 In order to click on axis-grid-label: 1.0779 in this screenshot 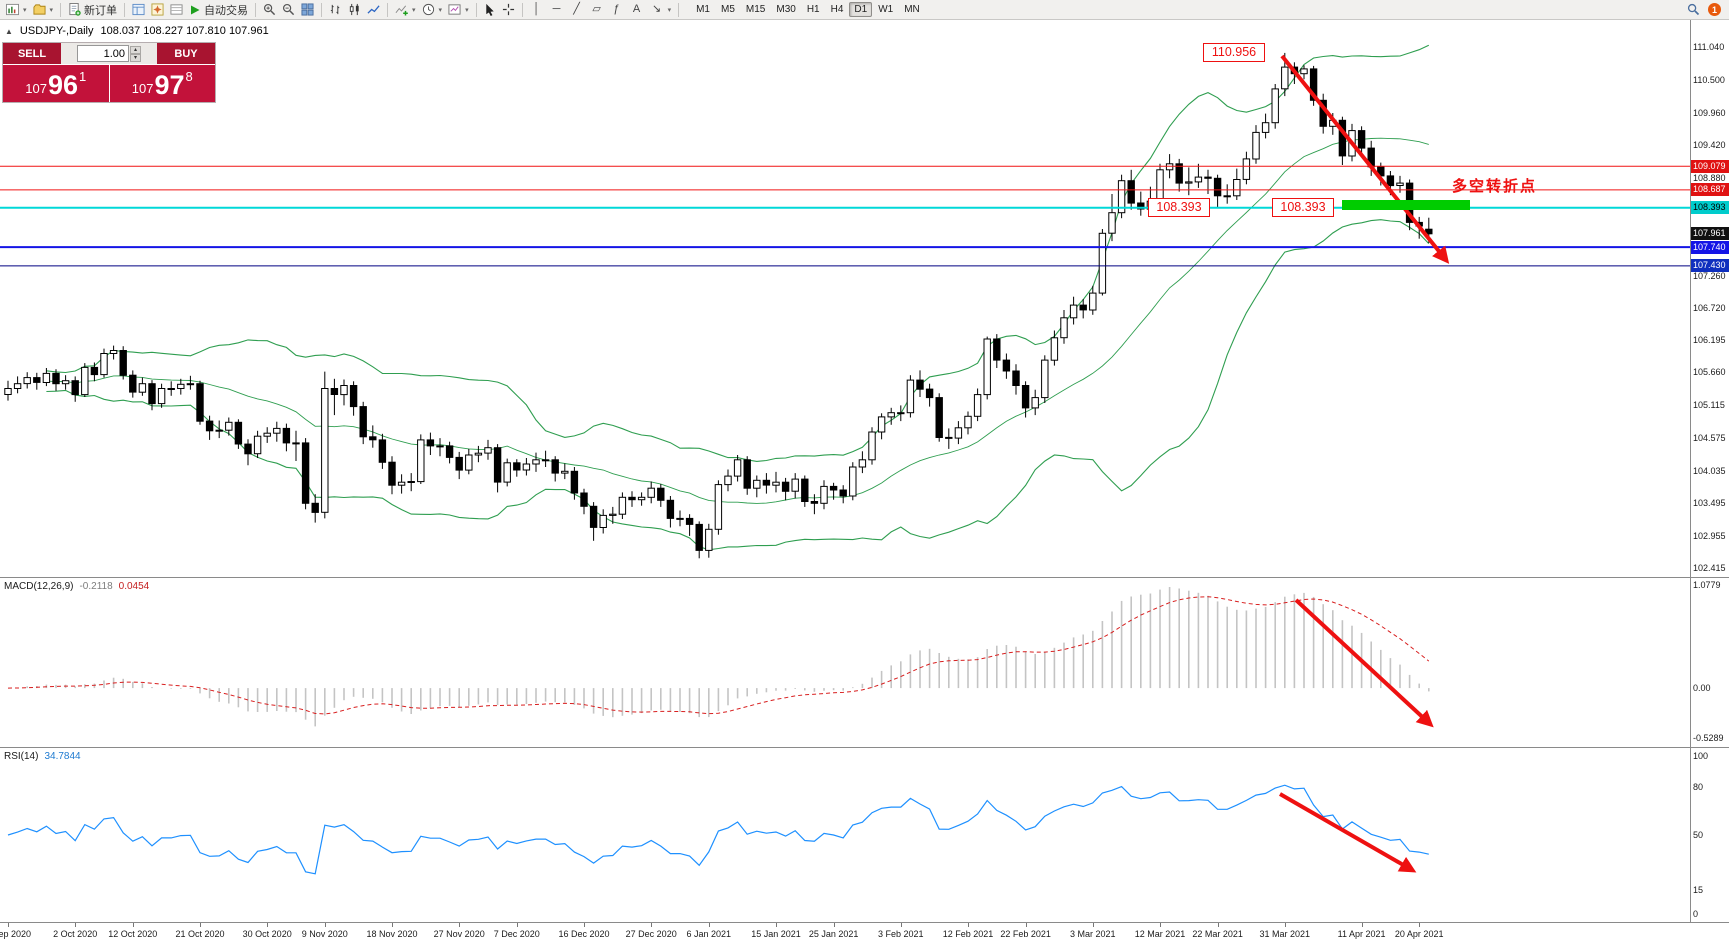, I will do `click(1707, 585)`.